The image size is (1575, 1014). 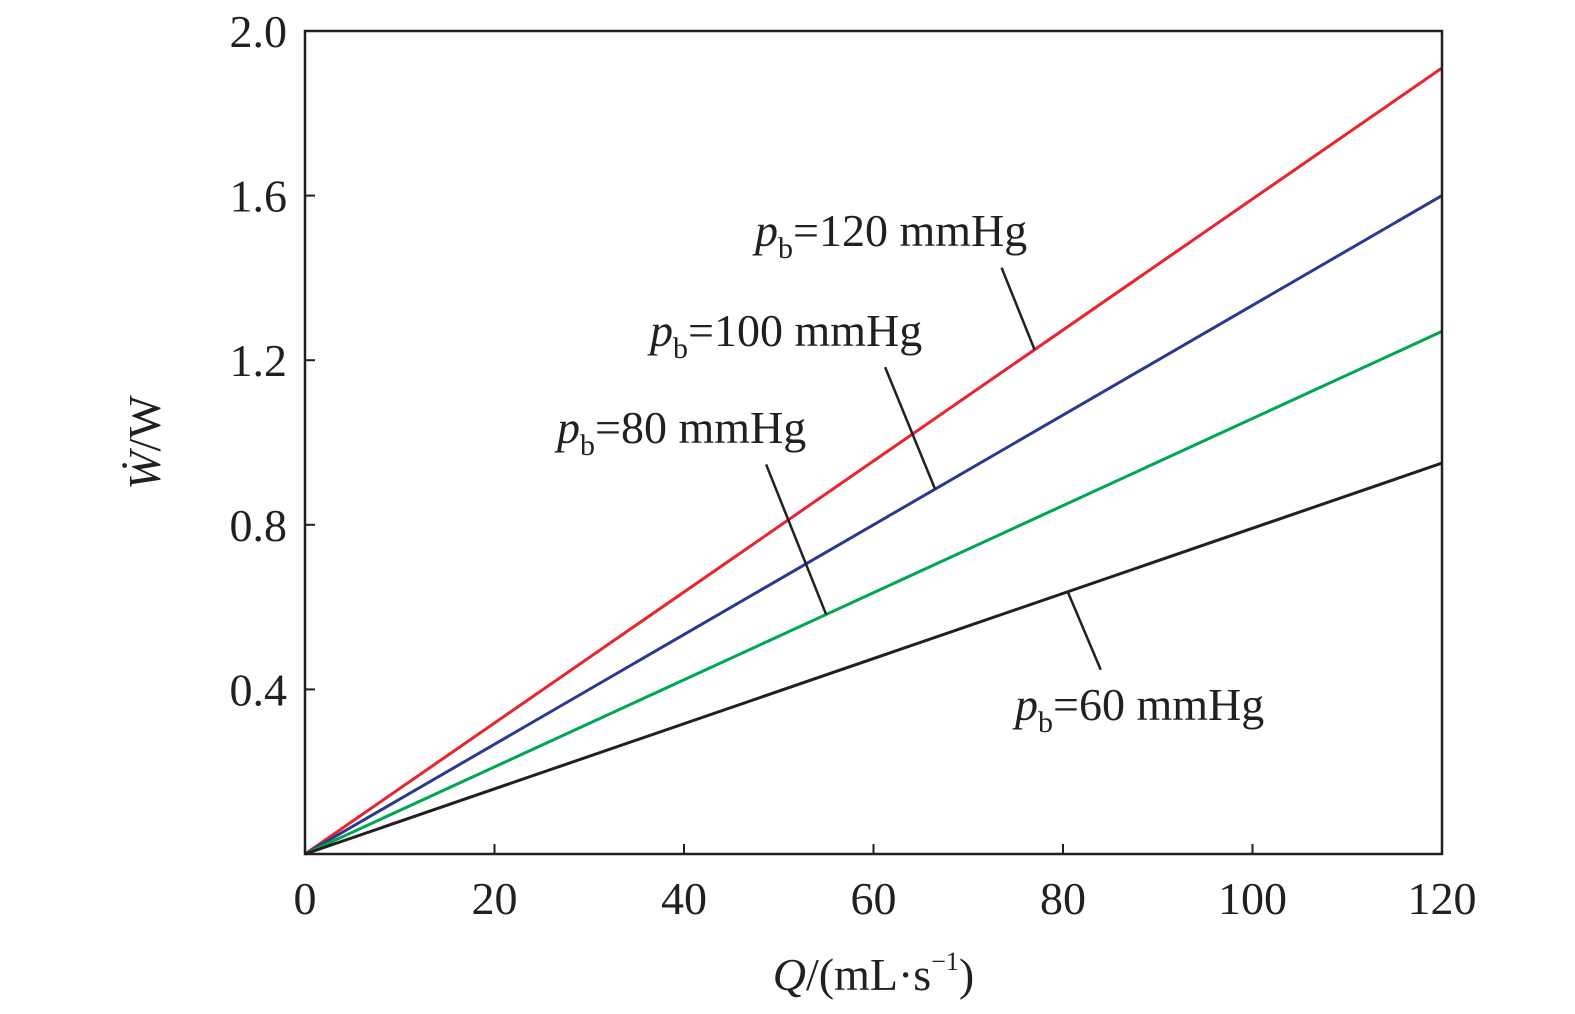 What do you see at coordinates (889, 235) in the screenshot?
I see `series-annotation-label: pb=120 mmHg` at bounding box center [889, 235].